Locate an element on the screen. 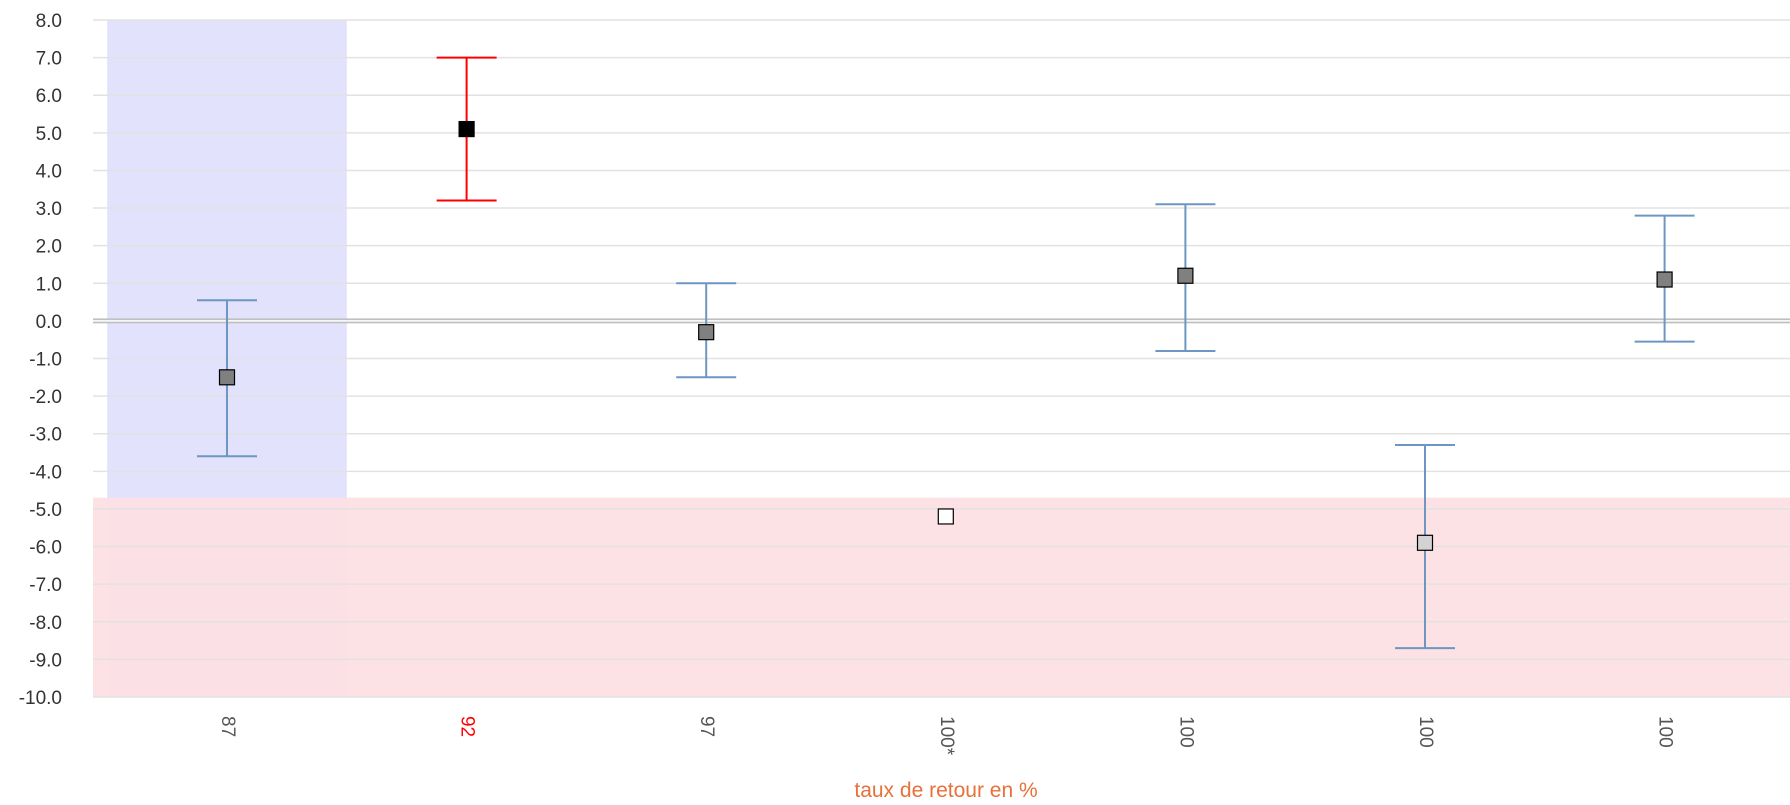  y-tick-label: 2.0 is located at coordinates (49, 247).